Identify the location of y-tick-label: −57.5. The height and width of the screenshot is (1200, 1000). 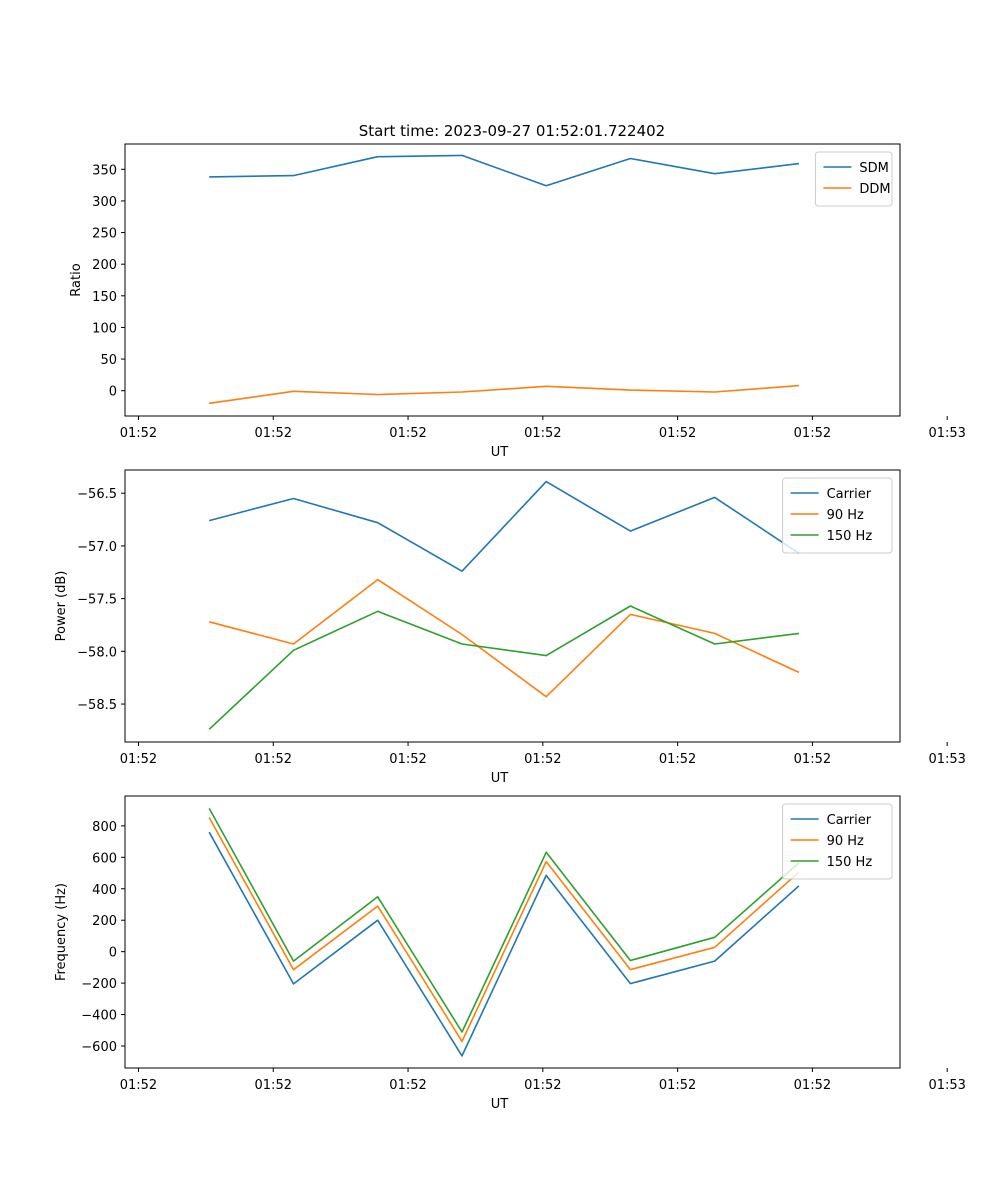
(97, 600).